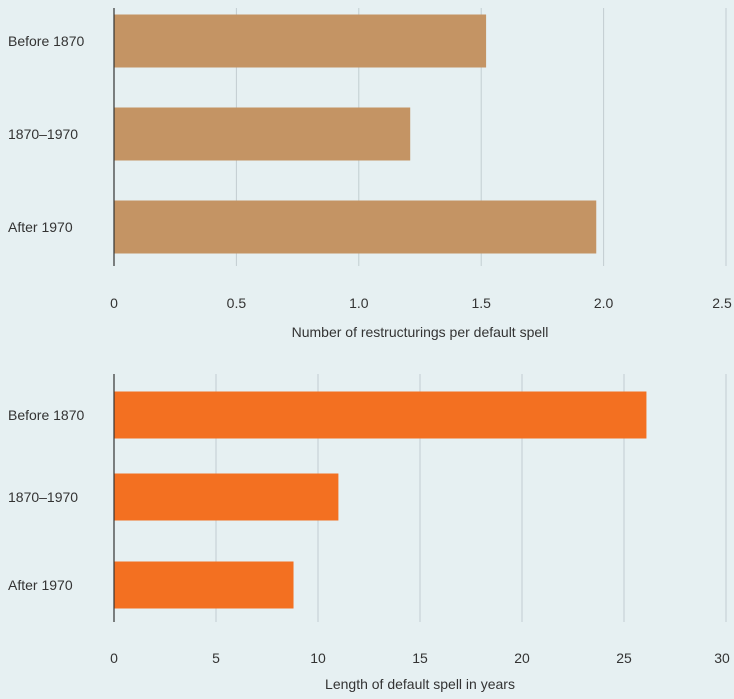  I want to click on x-tick-label: 2.5, so click(722, 303).